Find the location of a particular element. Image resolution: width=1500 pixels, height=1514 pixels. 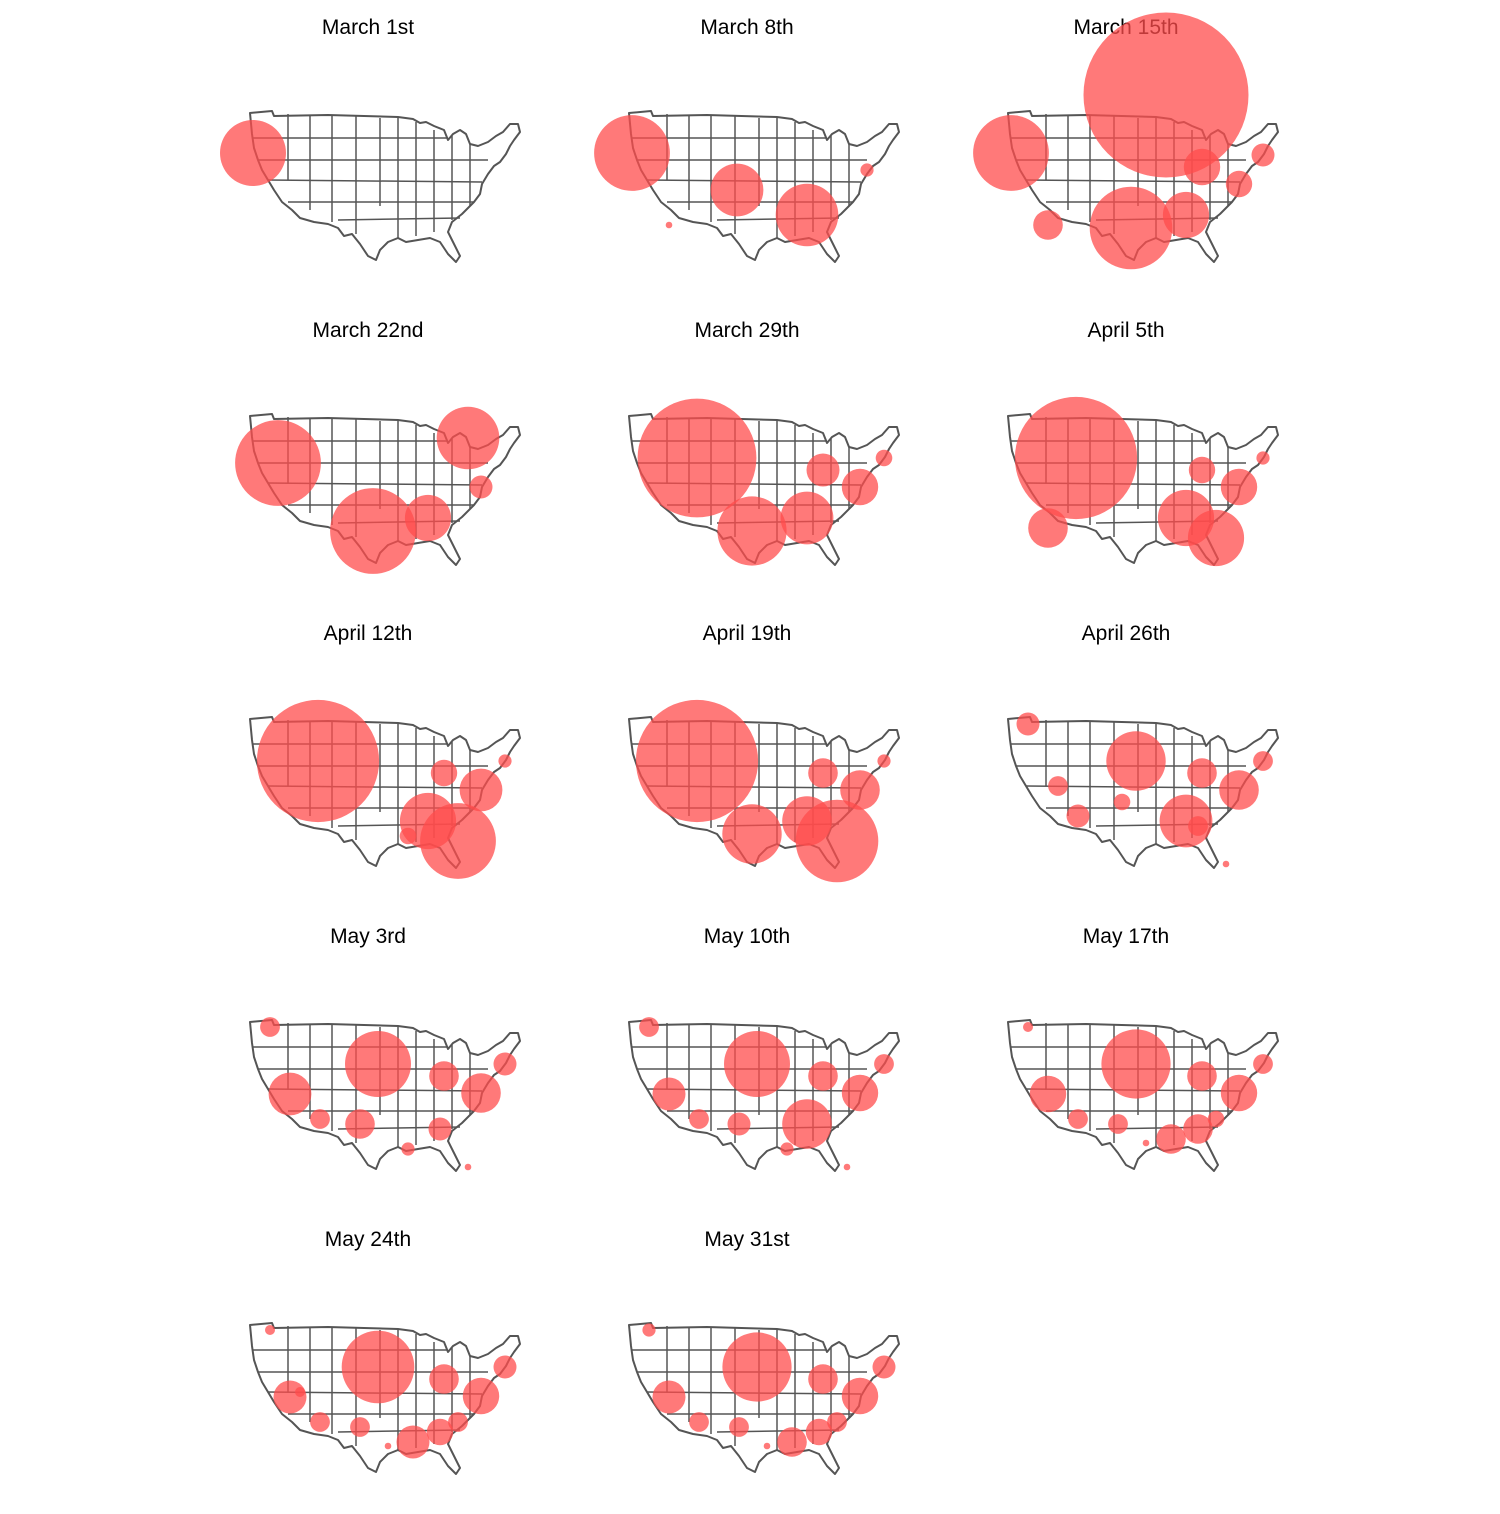

panel-title: April 5th is located at coordinates (1126, 330).